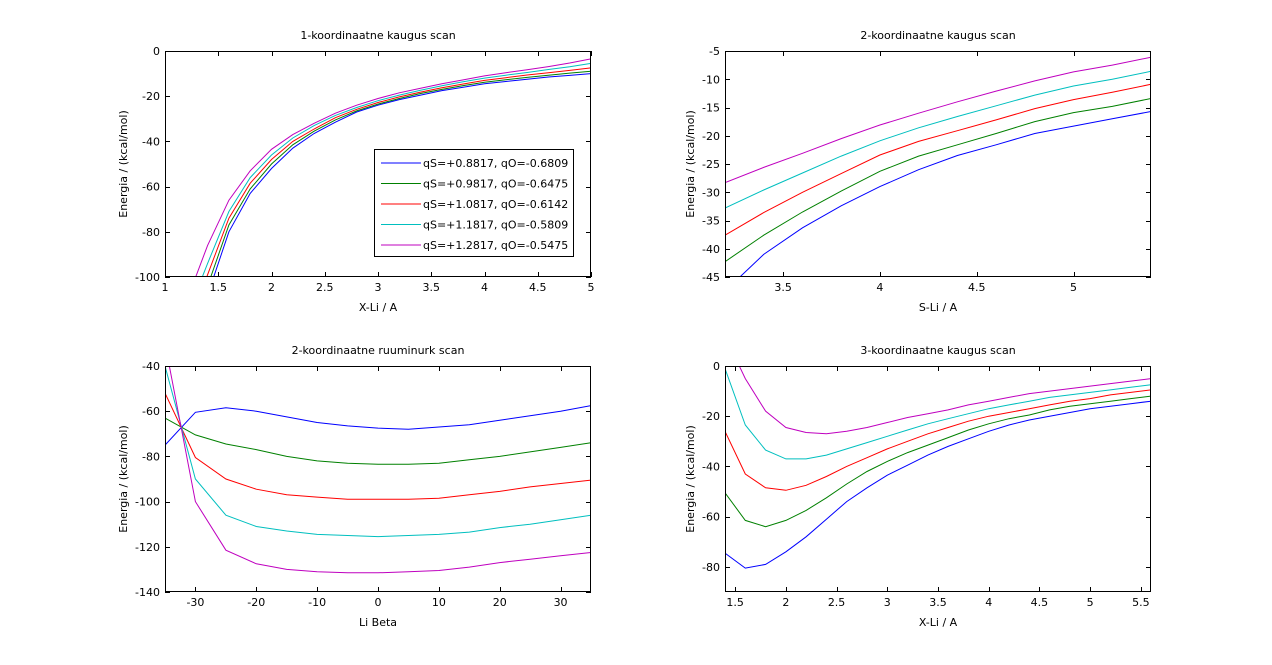 Image resolution: width=1272 pixels, height=665 pixels. What do you see at coordinates (937, 35) in the screenshot?
I see `chart-title: 2-koordinaatne kaugus scan` at bounding box center [937, 35].